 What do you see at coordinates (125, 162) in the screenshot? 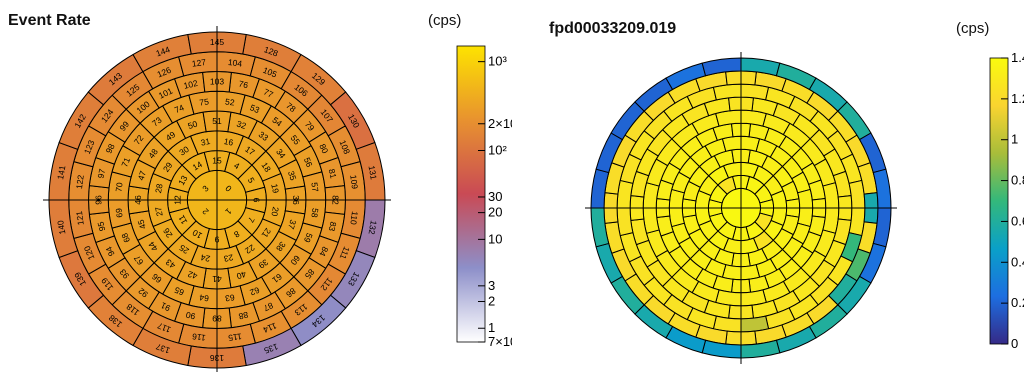
I see `pixel-id-label: 71` at bounding box center [125, 162].